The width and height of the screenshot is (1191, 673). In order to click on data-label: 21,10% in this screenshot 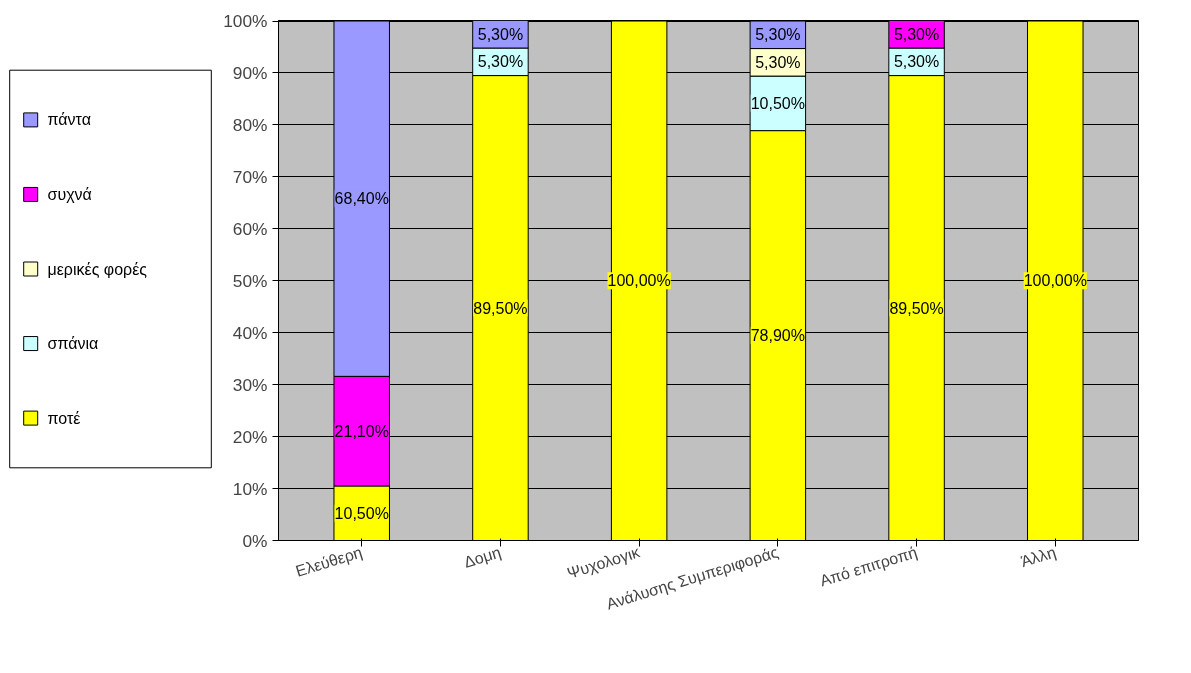, I will do `click(361, 431)`.